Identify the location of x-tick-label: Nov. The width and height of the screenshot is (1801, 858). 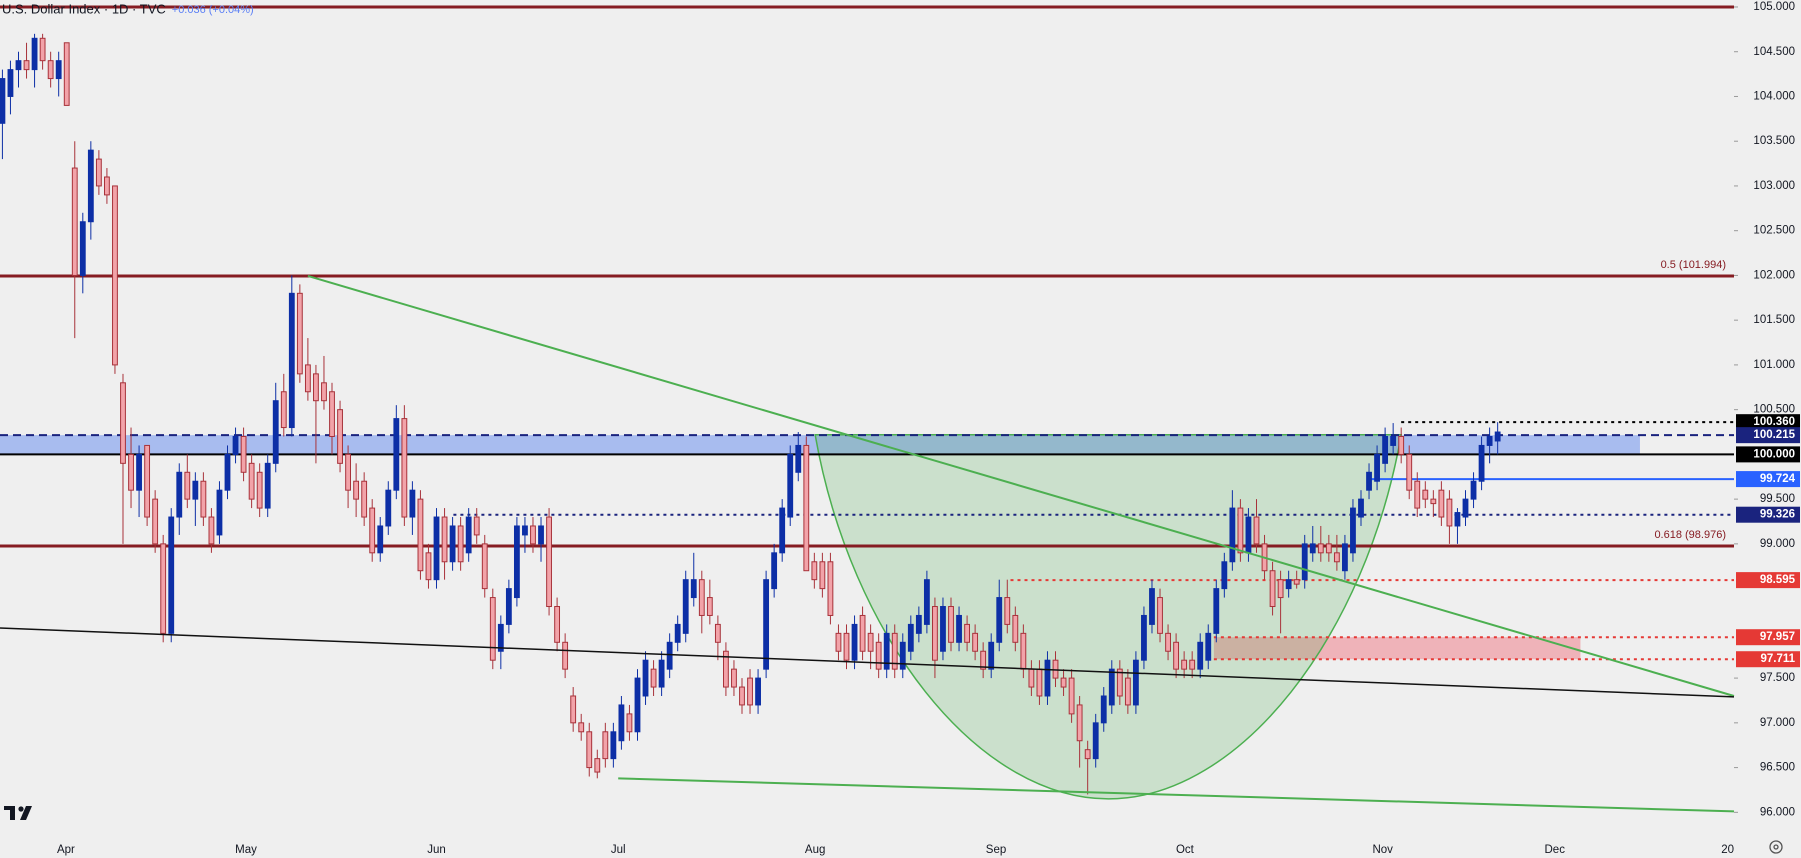
(1382, 850).